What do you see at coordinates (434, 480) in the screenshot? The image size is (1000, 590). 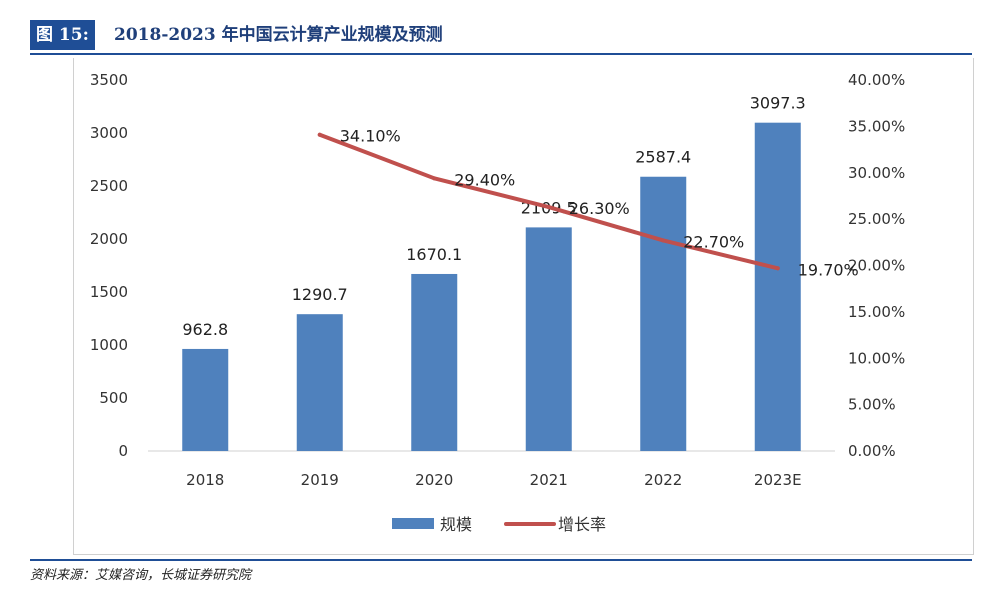 I see `x-tick-label: 2020` at bounding box center [434, 480].